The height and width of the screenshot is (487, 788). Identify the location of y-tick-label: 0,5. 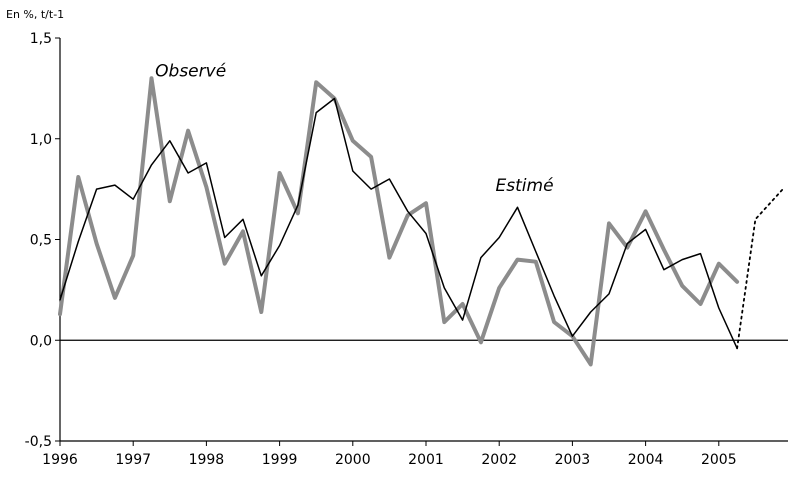
(41, 241).